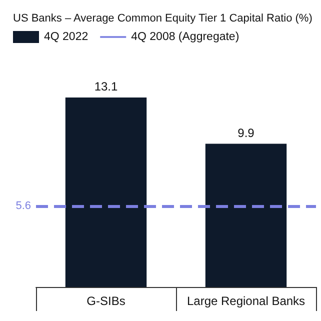 Image resolution: width=321 pixels, height=321 pixels. What do you see at coordinates (185, 37) in the screenshot?
I see `legend-label: 4Q 2008 (Aggregate)` at bounding box center [185, 37].